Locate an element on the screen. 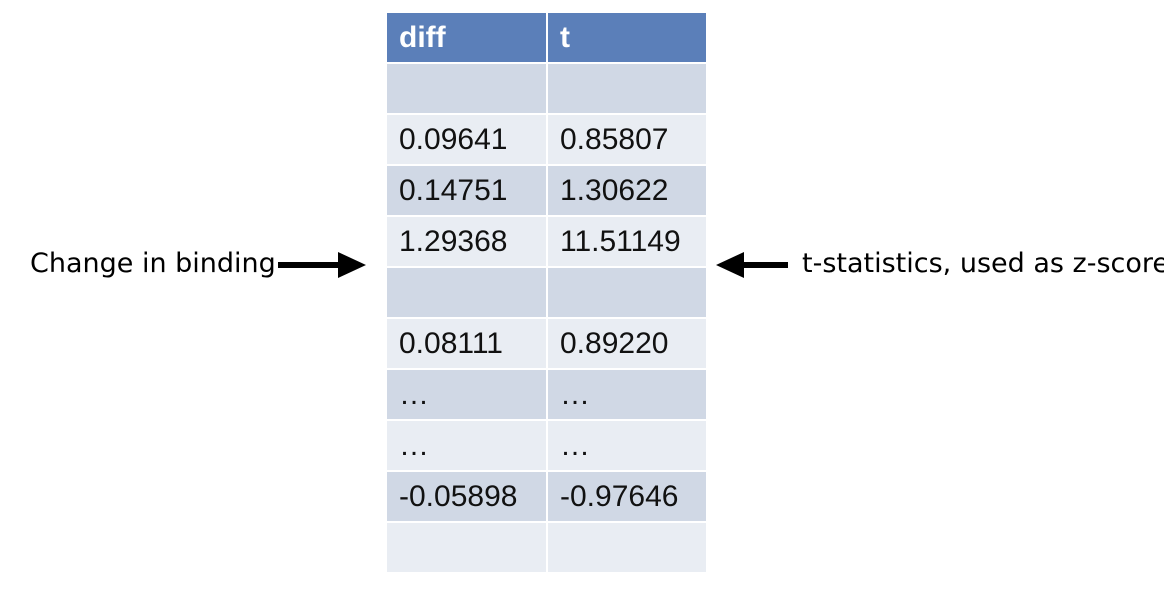 This screenshot has height=602, width=1164. cell-diff: 0.08111 is located at coordinates (466, 343).